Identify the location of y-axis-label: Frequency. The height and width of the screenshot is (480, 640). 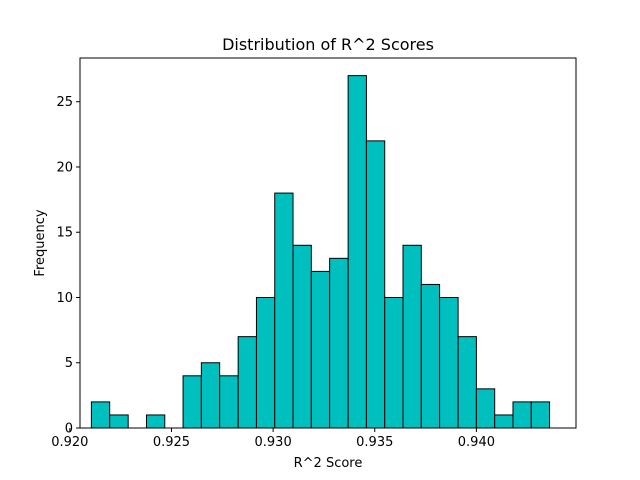
(40, 242).